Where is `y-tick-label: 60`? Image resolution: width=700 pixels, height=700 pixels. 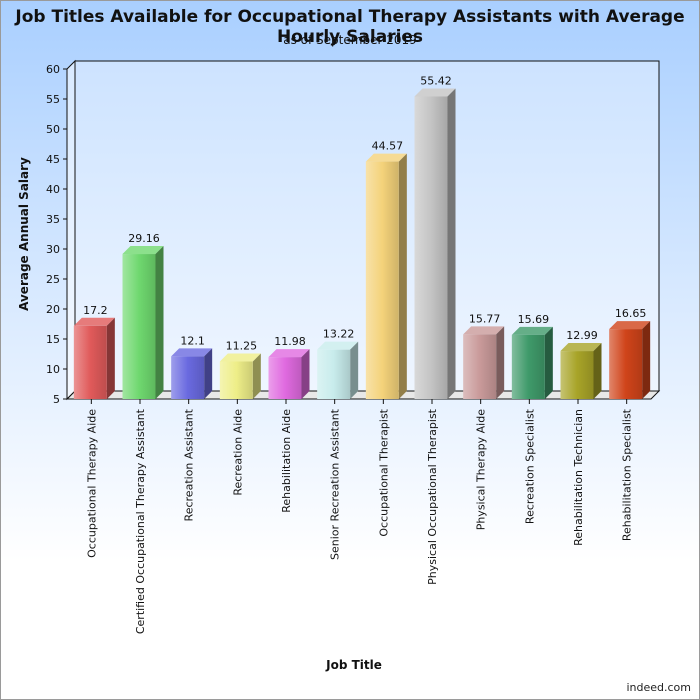
y-tick-label: 60 is located at coordinates (53, 69).